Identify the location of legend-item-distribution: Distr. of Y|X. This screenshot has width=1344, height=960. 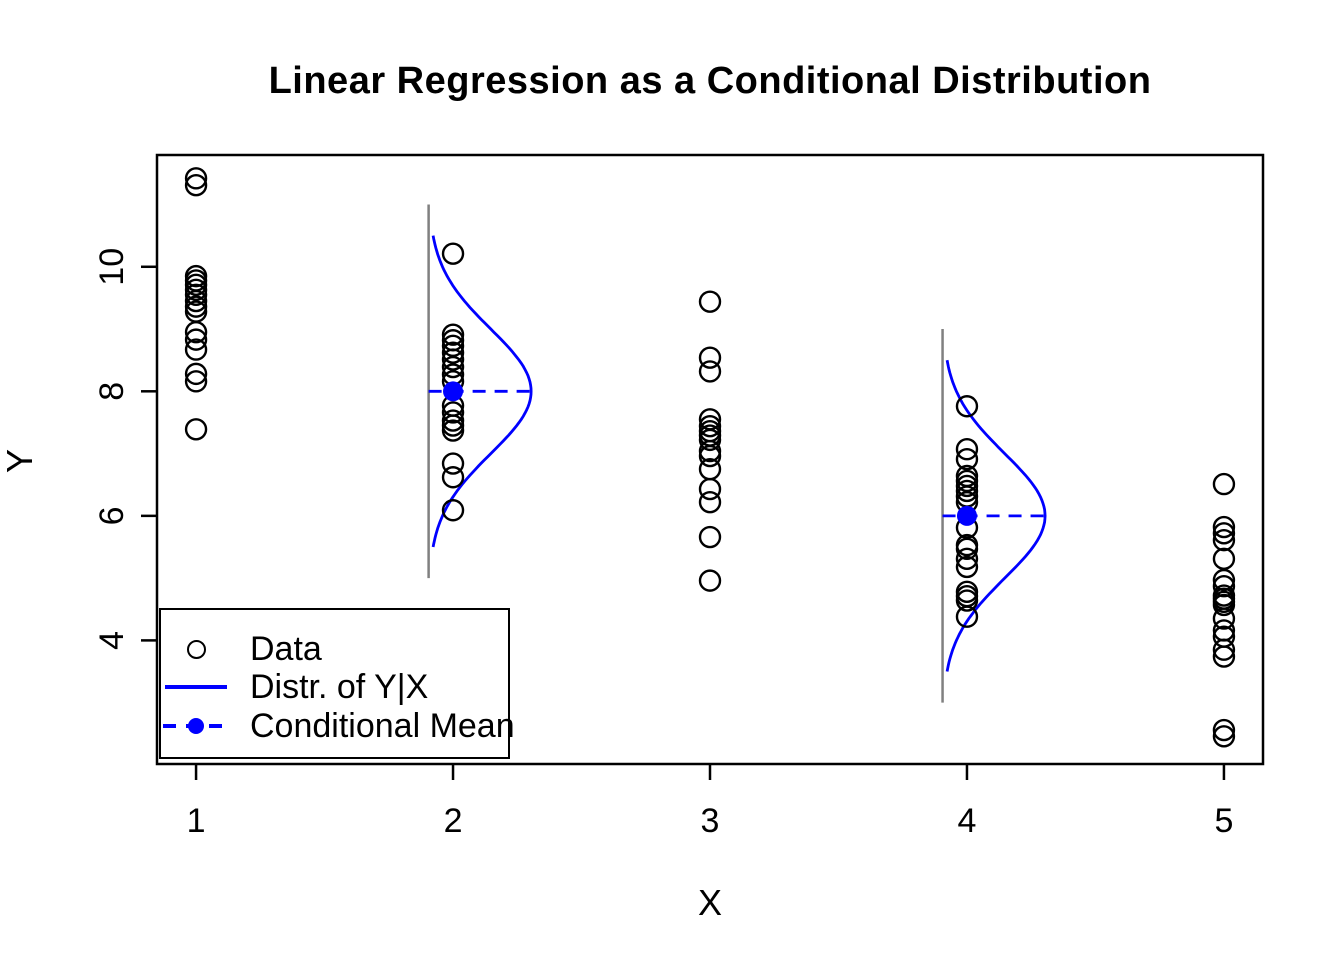
(294, 687).